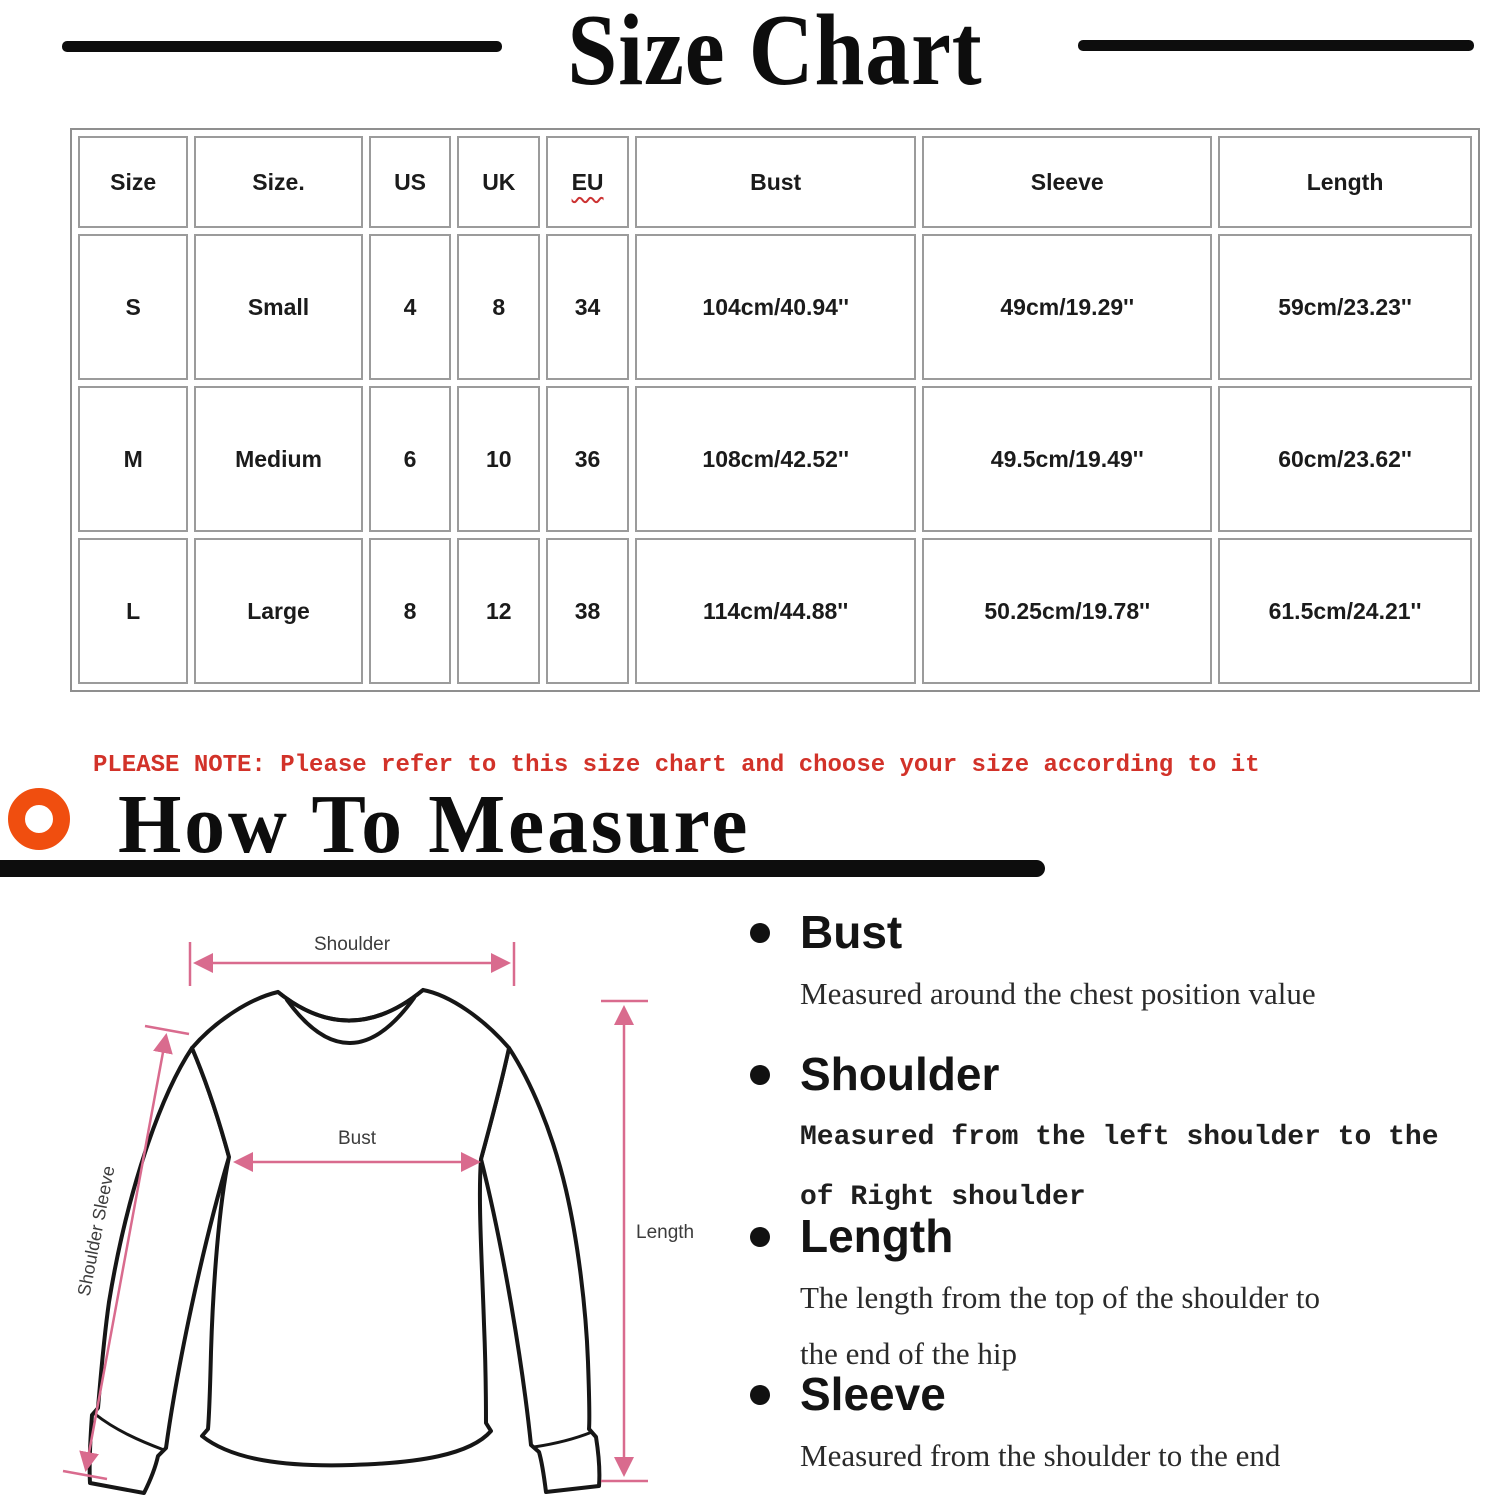 This screenshot has height=1500, width=1487. Describe the element at coordinates (278, 182) in the screenshot. I see `column-header-size-name: Size.` at that location.